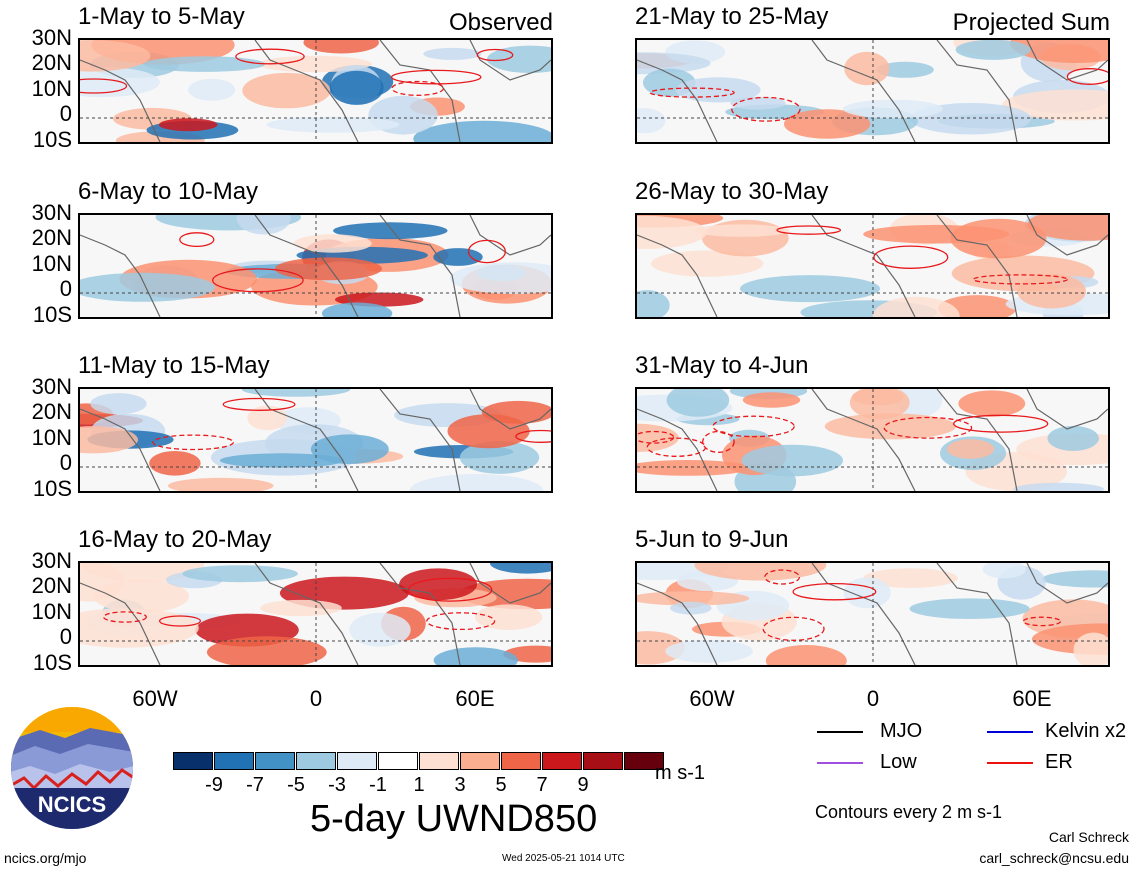 This screenshot has width=1135, height=872. What do you see at coordinates (1010, 763) in the screenshot?
I see `legend-line-er` at bounding box center [1010, 763].